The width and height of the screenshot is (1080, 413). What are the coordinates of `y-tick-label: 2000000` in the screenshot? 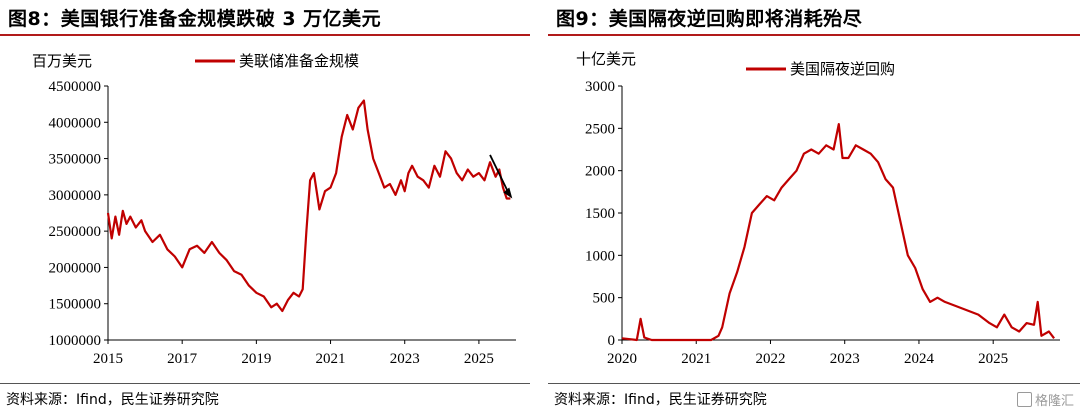 It's located at (75, 268).